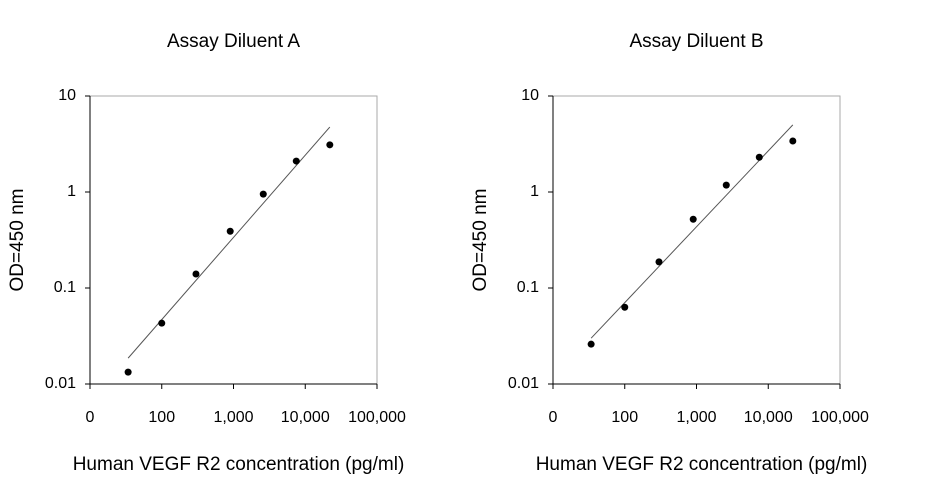 This screenshot has height=480, width=926. I want to click on chart-title: Assay Diluent B, so click(696, 41).